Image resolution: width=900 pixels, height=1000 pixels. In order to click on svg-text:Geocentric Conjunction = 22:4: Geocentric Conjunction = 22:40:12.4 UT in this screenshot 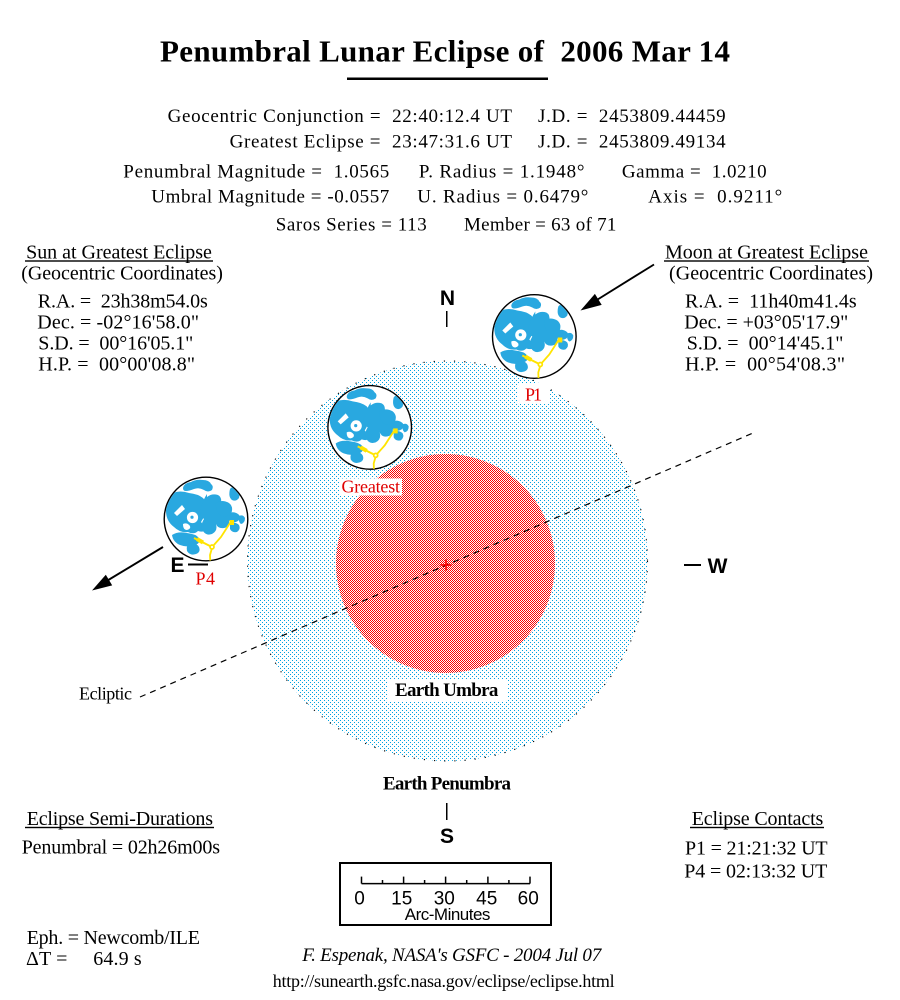, I will do `click(340, 116)`.